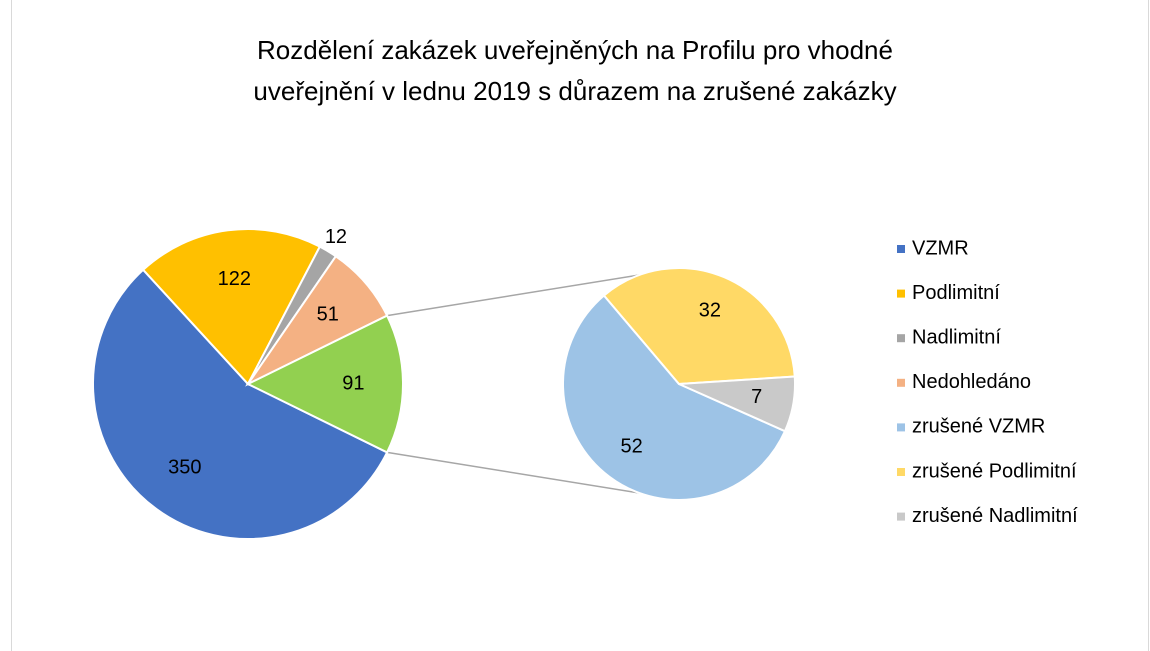  Describe the element at coordinates (184, 468) in the screenshot. I see `data-label: 350` at that location.